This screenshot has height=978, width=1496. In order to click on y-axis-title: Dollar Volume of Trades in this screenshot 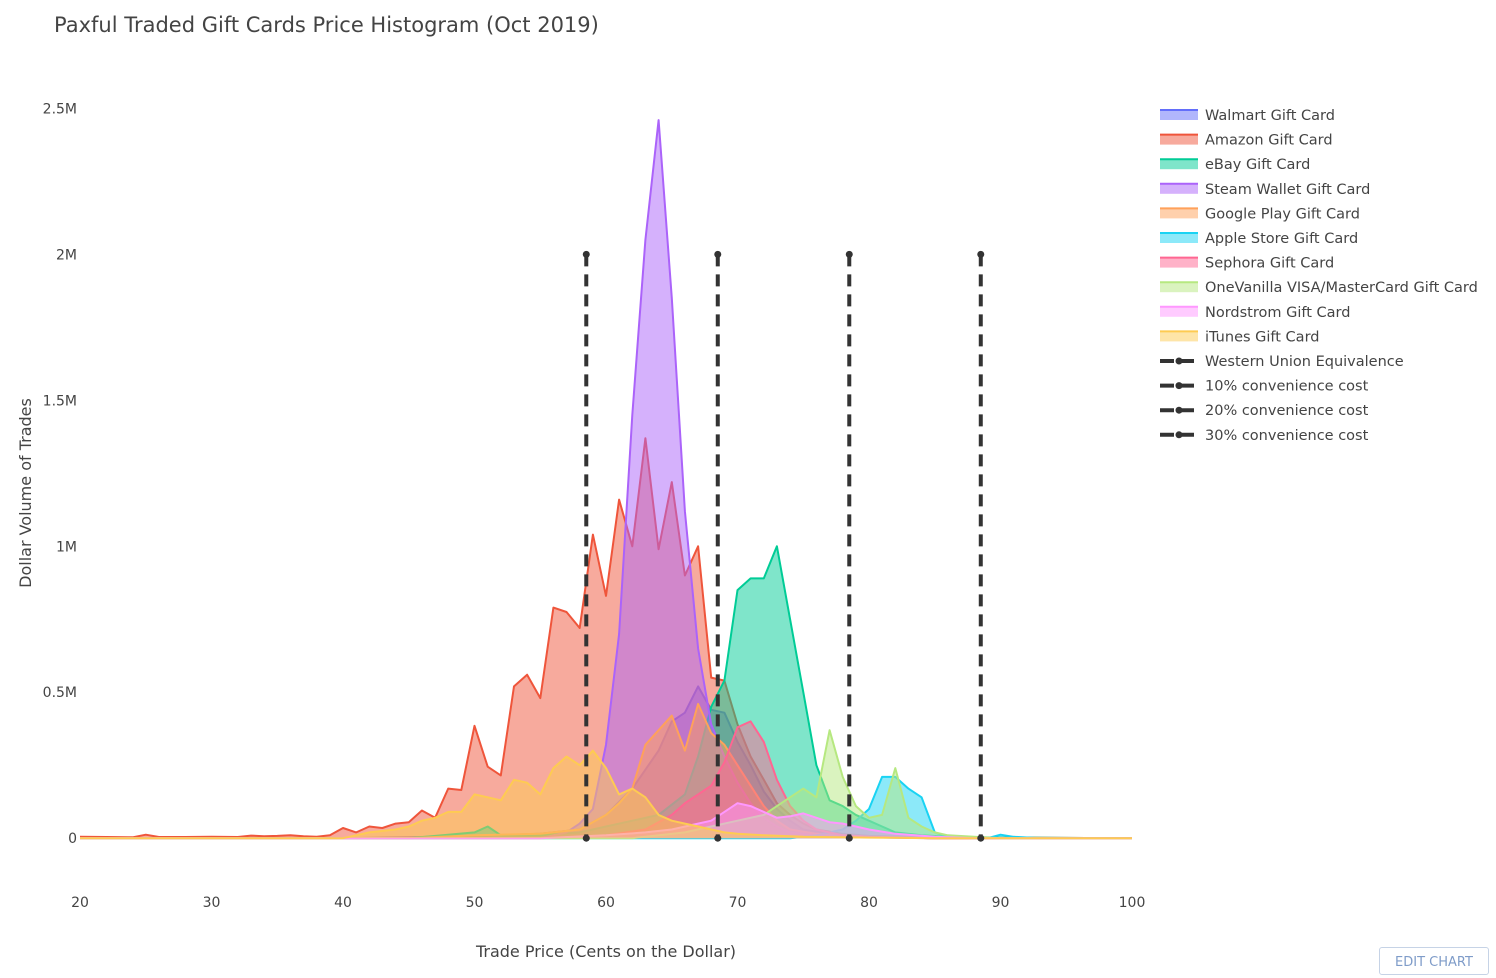, I will do `click(25, 493)`.